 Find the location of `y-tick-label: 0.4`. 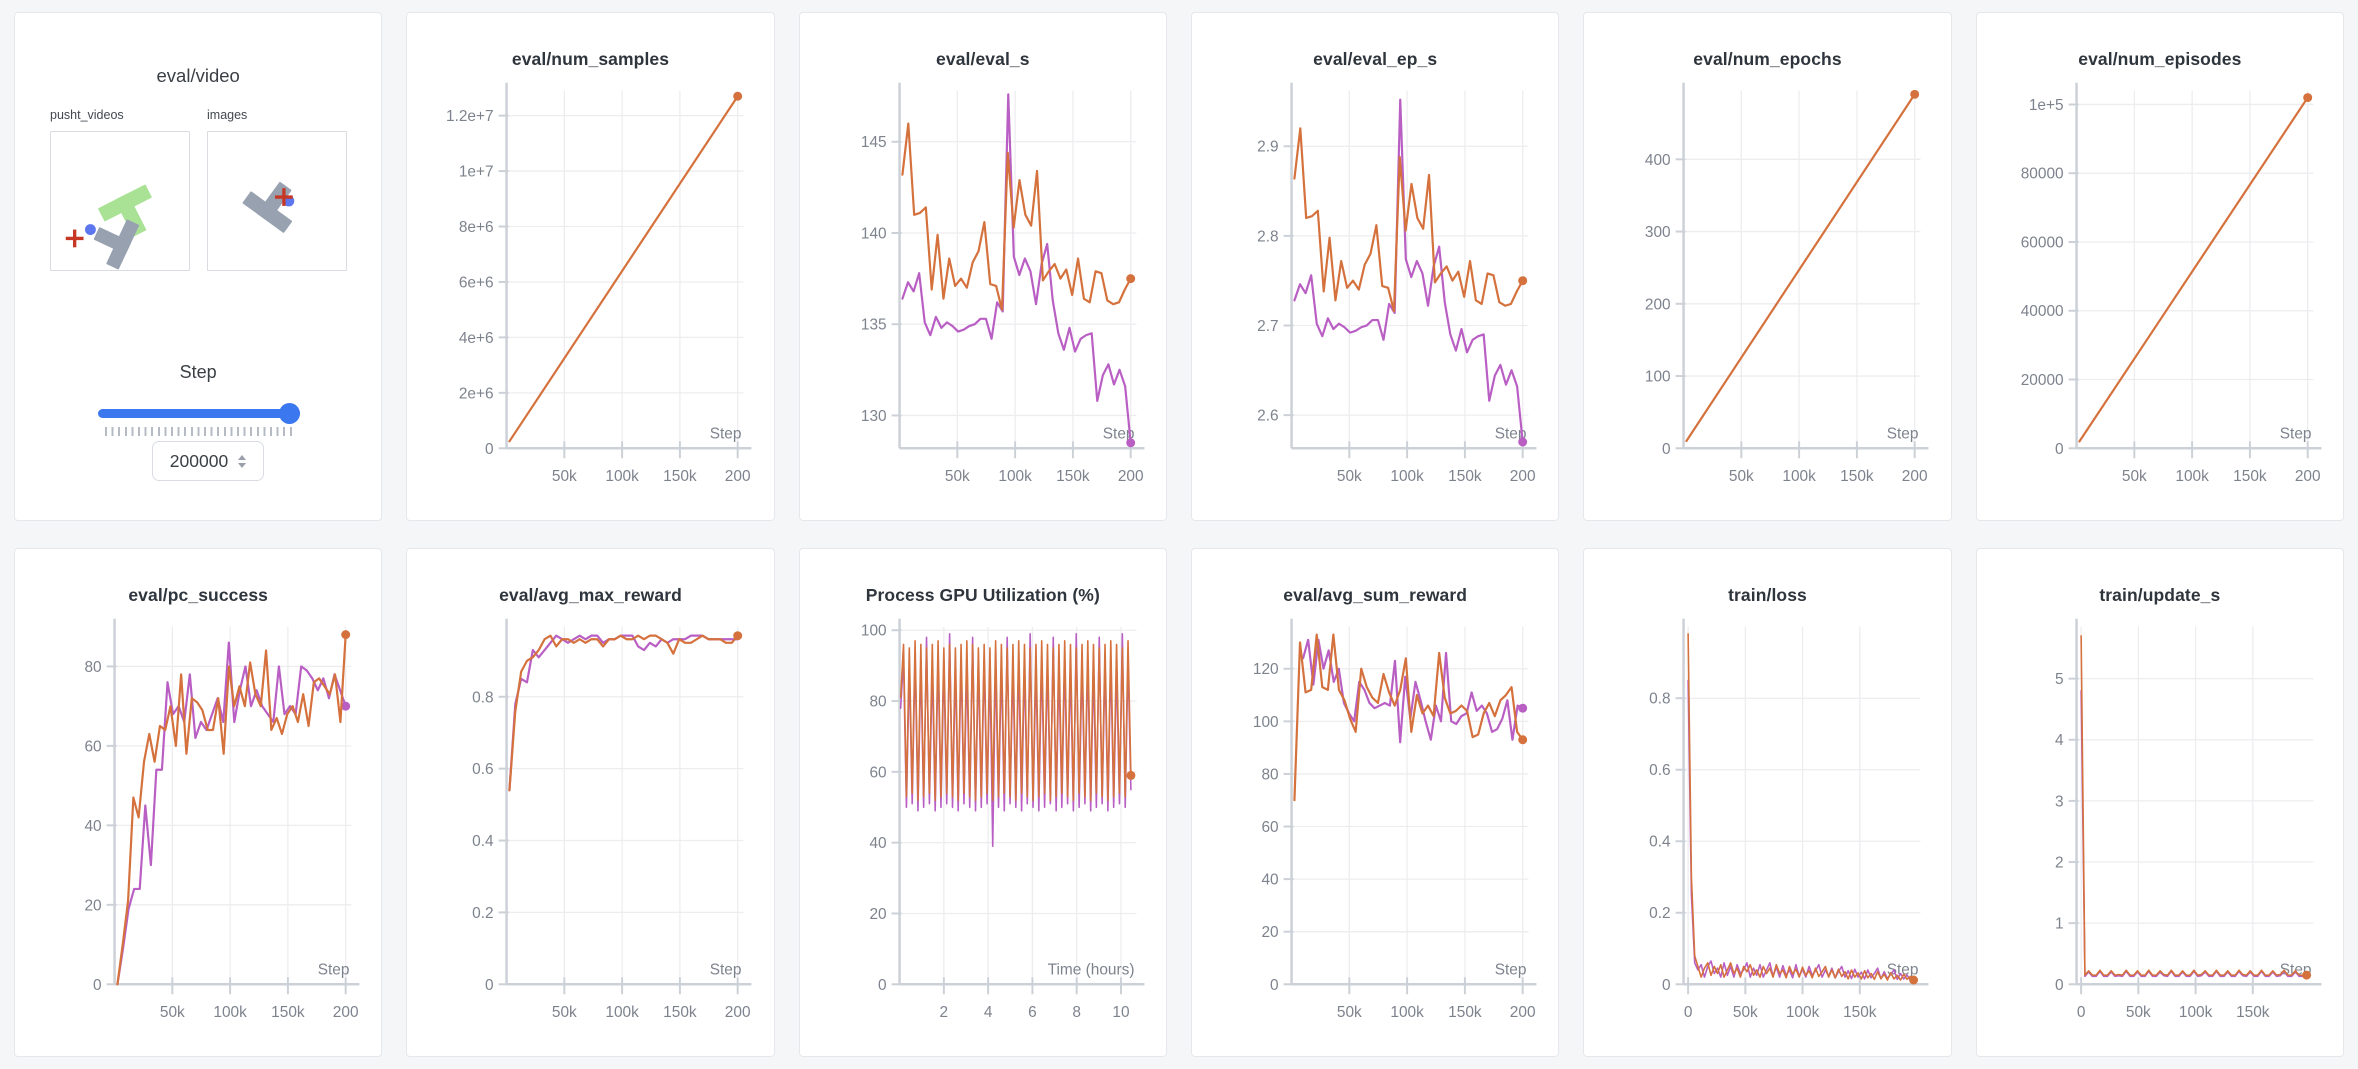

y-tick-label: 0.4 is located at coordinates (483, 841).